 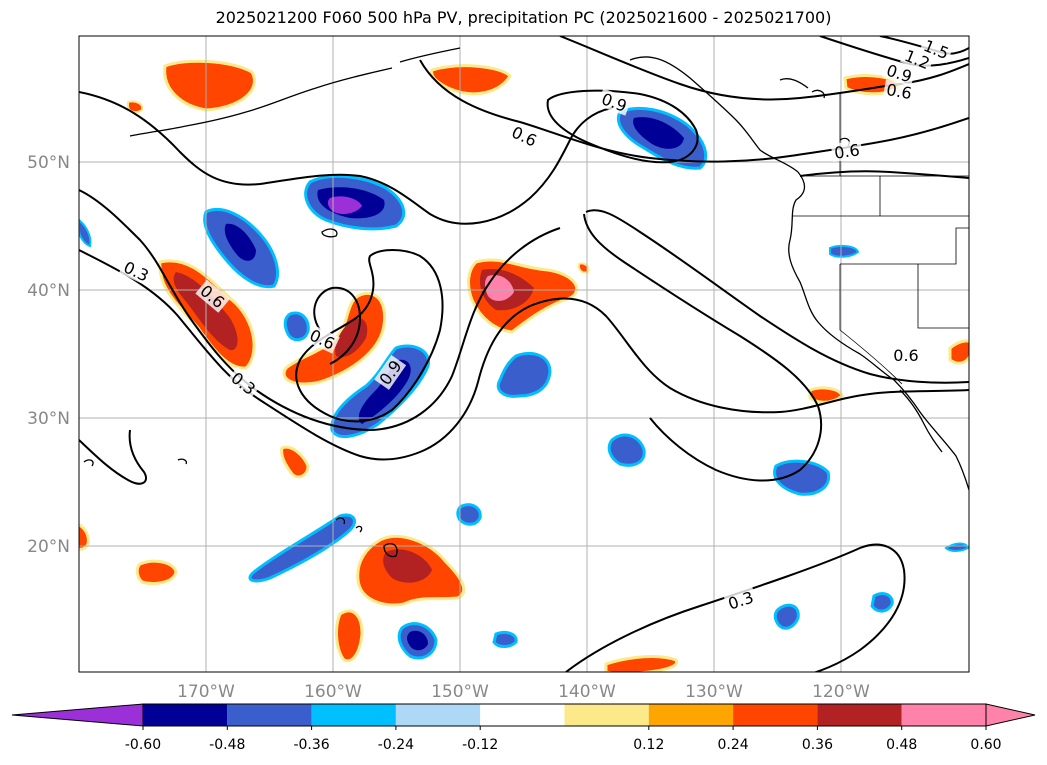 I want to click on aleutian-islands, so click(x=295, y=92).